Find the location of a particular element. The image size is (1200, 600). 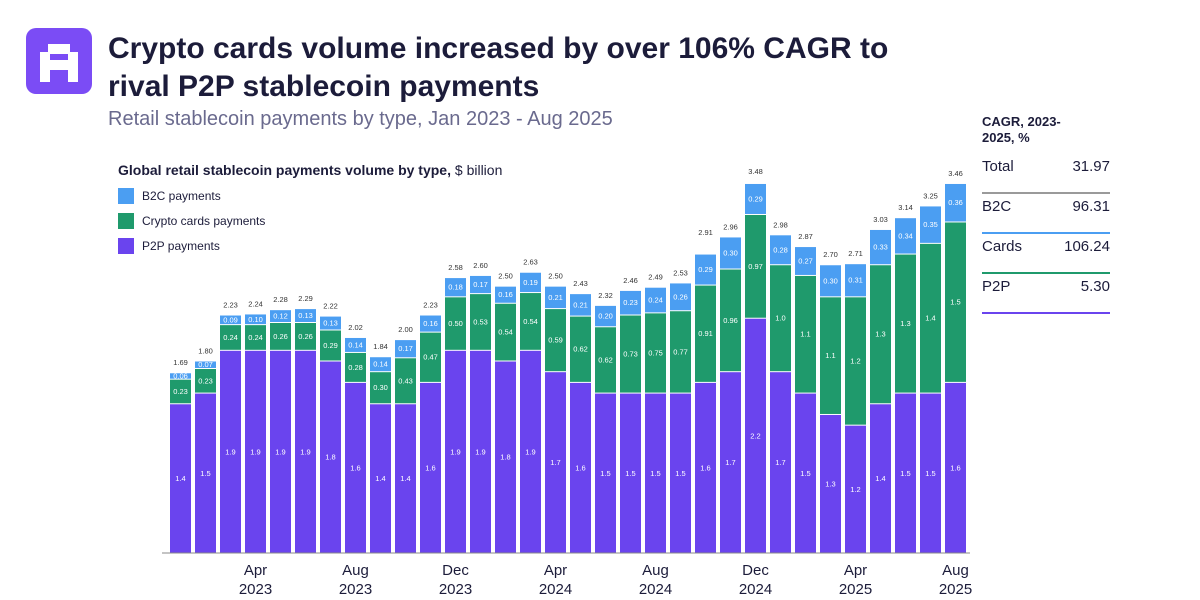

segment-label: 0.59 is located at coordinates (555, 340).